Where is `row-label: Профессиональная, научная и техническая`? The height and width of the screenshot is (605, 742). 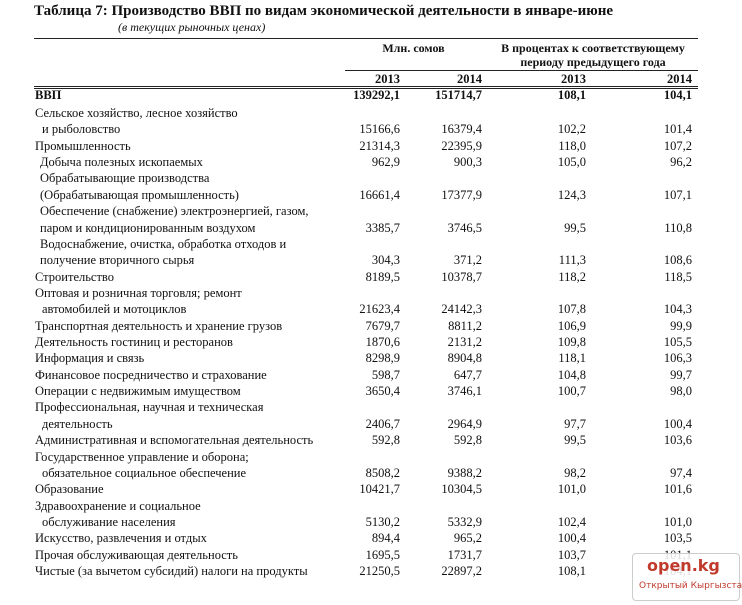
row-label: Профессиональная, научная и техническая is located at coordinates (149, 407).